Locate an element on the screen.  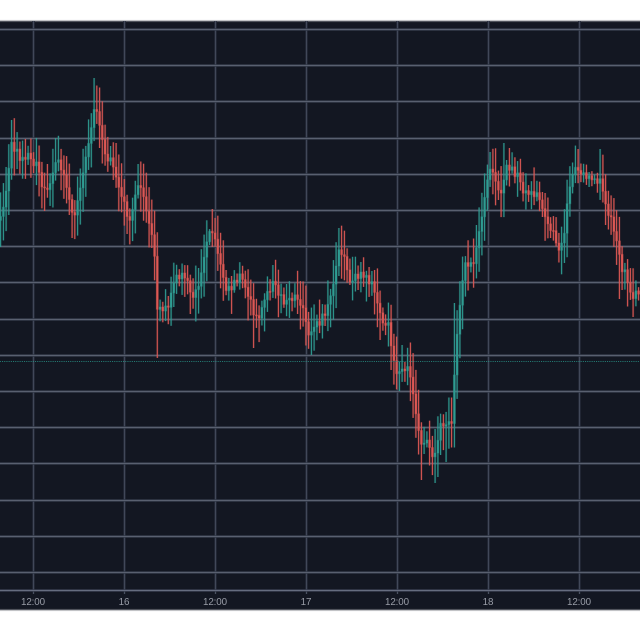
svg-text: 18 is located at coordinates (488, 602).